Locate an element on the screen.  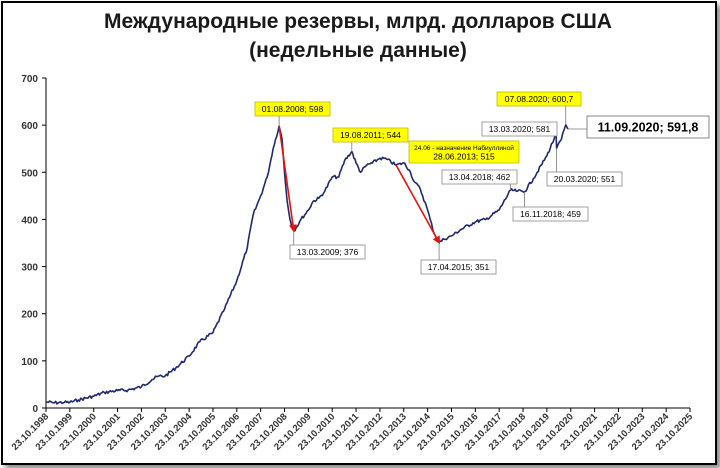
annotation-label: 07.08.2020; 600,7 is located at coordinates (539, 99).